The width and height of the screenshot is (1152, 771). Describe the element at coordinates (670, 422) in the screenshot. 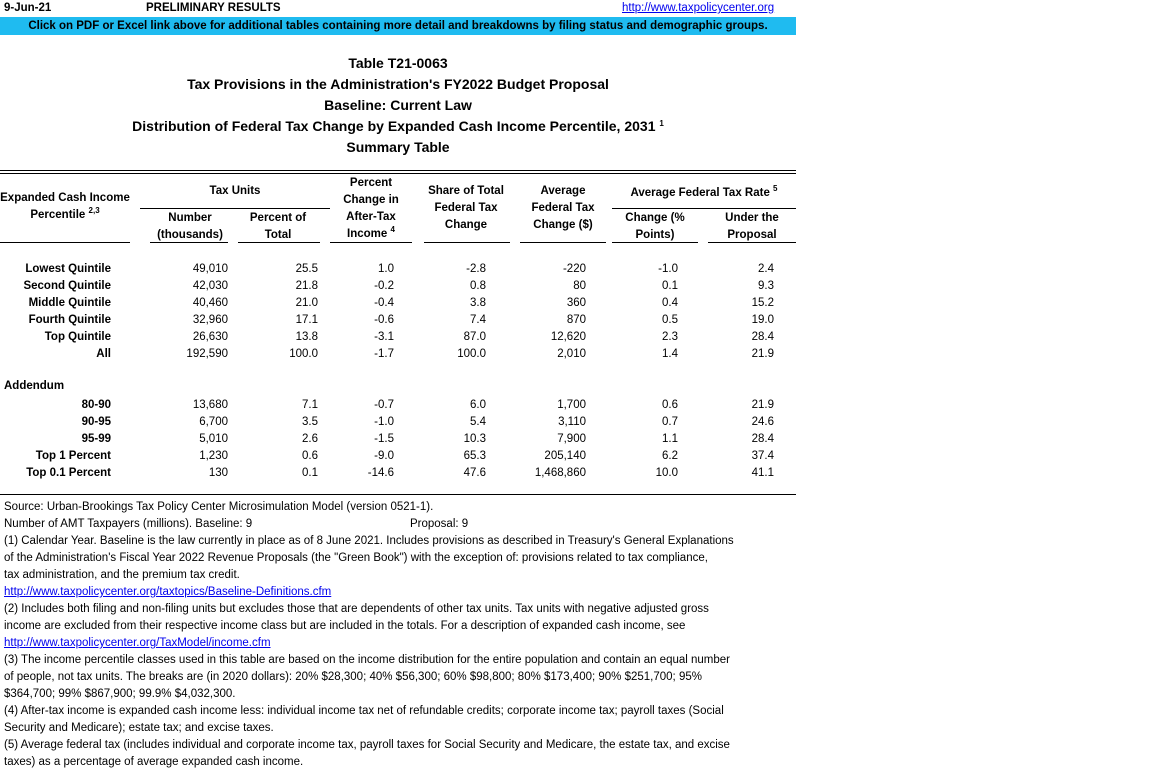

I see `cell-value: 0.7` at that location.